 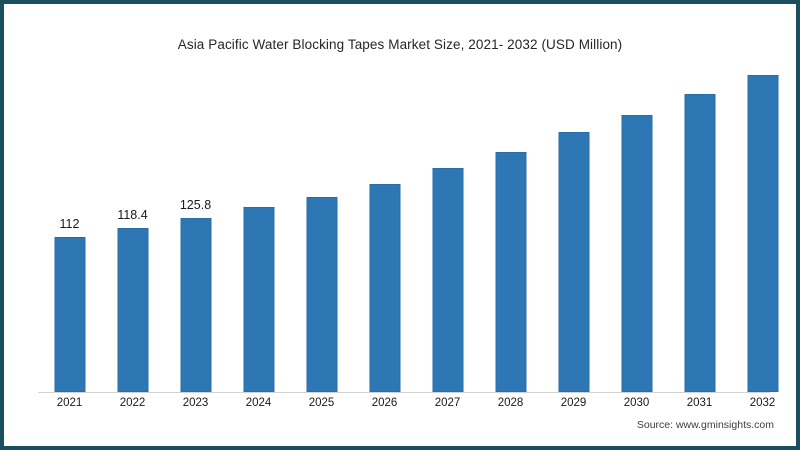 What do you see at coordinates (699, 403) in the screenshot?
I see `x-tick-label: 2031` at bounding box center [699, 403].